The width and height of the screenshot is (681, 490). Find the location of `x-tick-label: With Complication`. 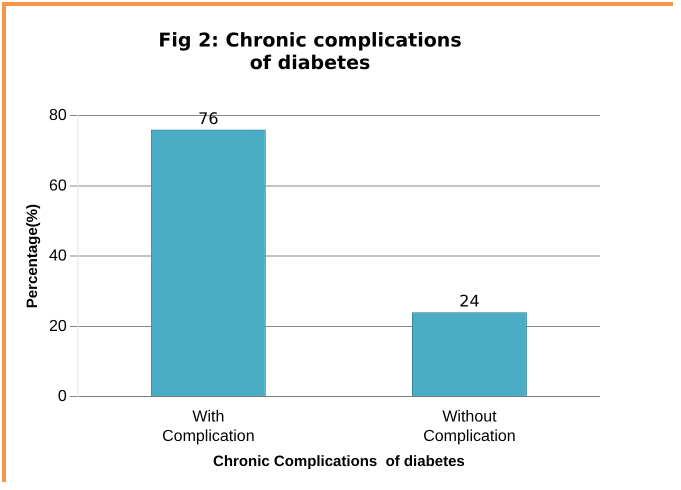

x-tick-label: With Complication is located at coordinates (208, 426).